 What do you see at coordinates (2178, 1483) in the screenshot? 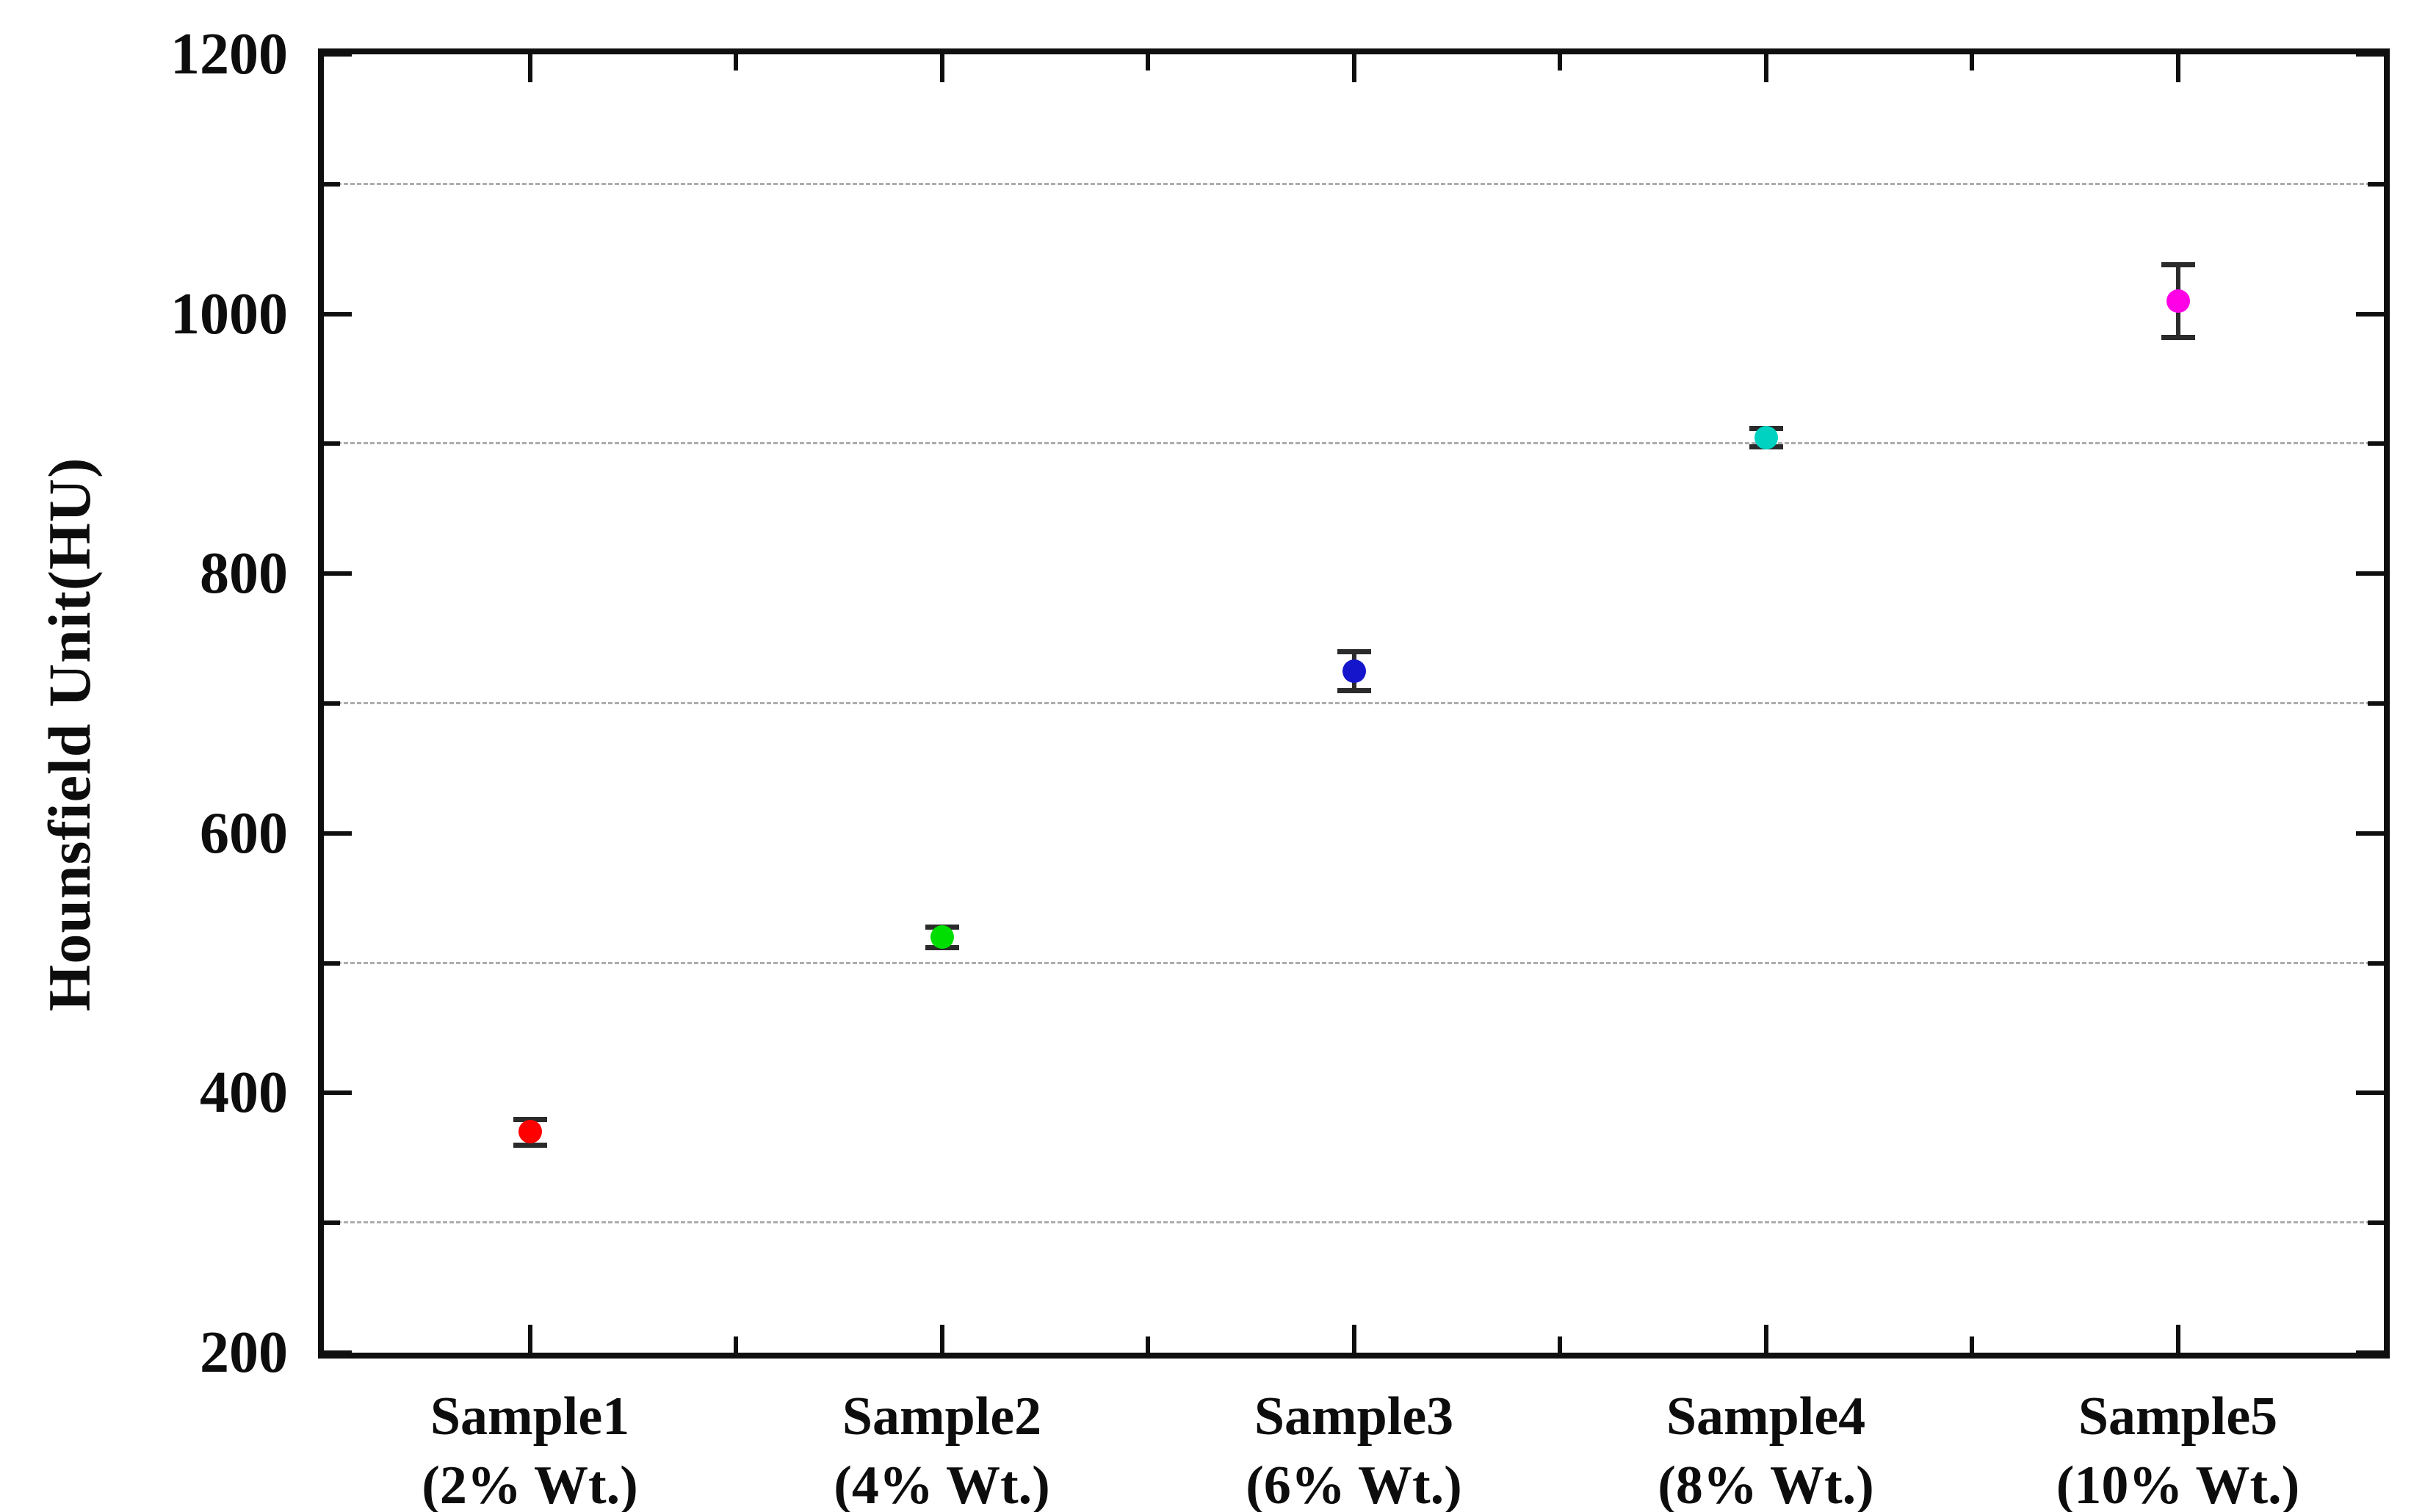
I see `x-category-label-concentration: (10% Wt.)` at bounding box center [2178, 1483].